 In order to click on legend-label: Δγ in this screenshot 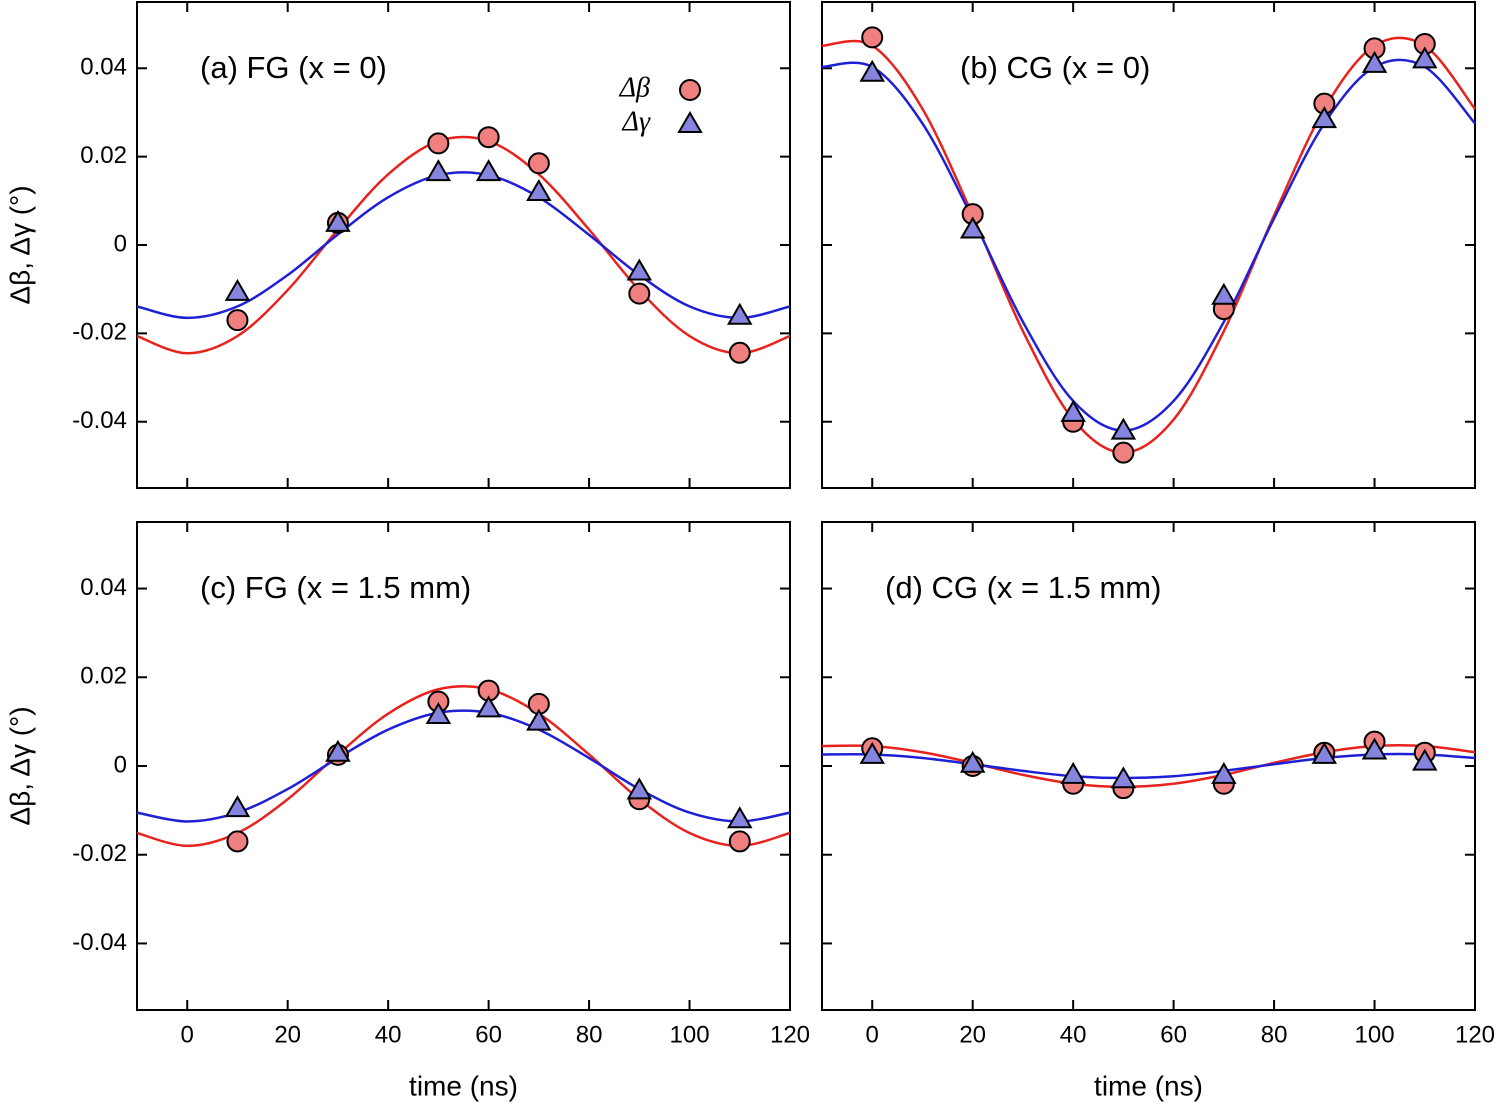, I will do `click(636, 121)`.